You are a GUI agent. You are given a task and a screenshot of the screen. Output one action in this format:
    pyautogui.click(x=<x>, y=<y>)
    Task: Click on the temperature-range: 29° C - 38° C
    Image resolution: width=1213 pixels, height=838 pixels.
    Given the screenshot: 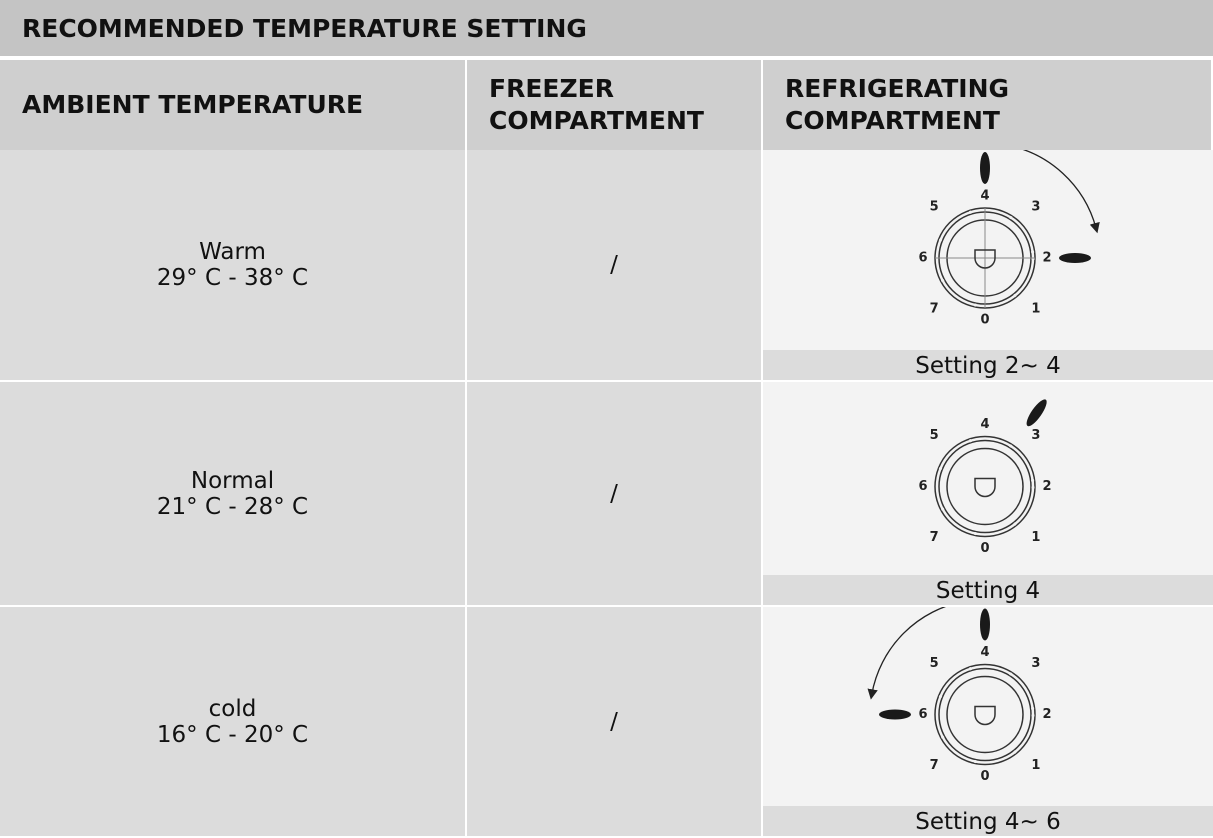 What is the action you would take?
    pyautogui.click(x=232, y=278)
    